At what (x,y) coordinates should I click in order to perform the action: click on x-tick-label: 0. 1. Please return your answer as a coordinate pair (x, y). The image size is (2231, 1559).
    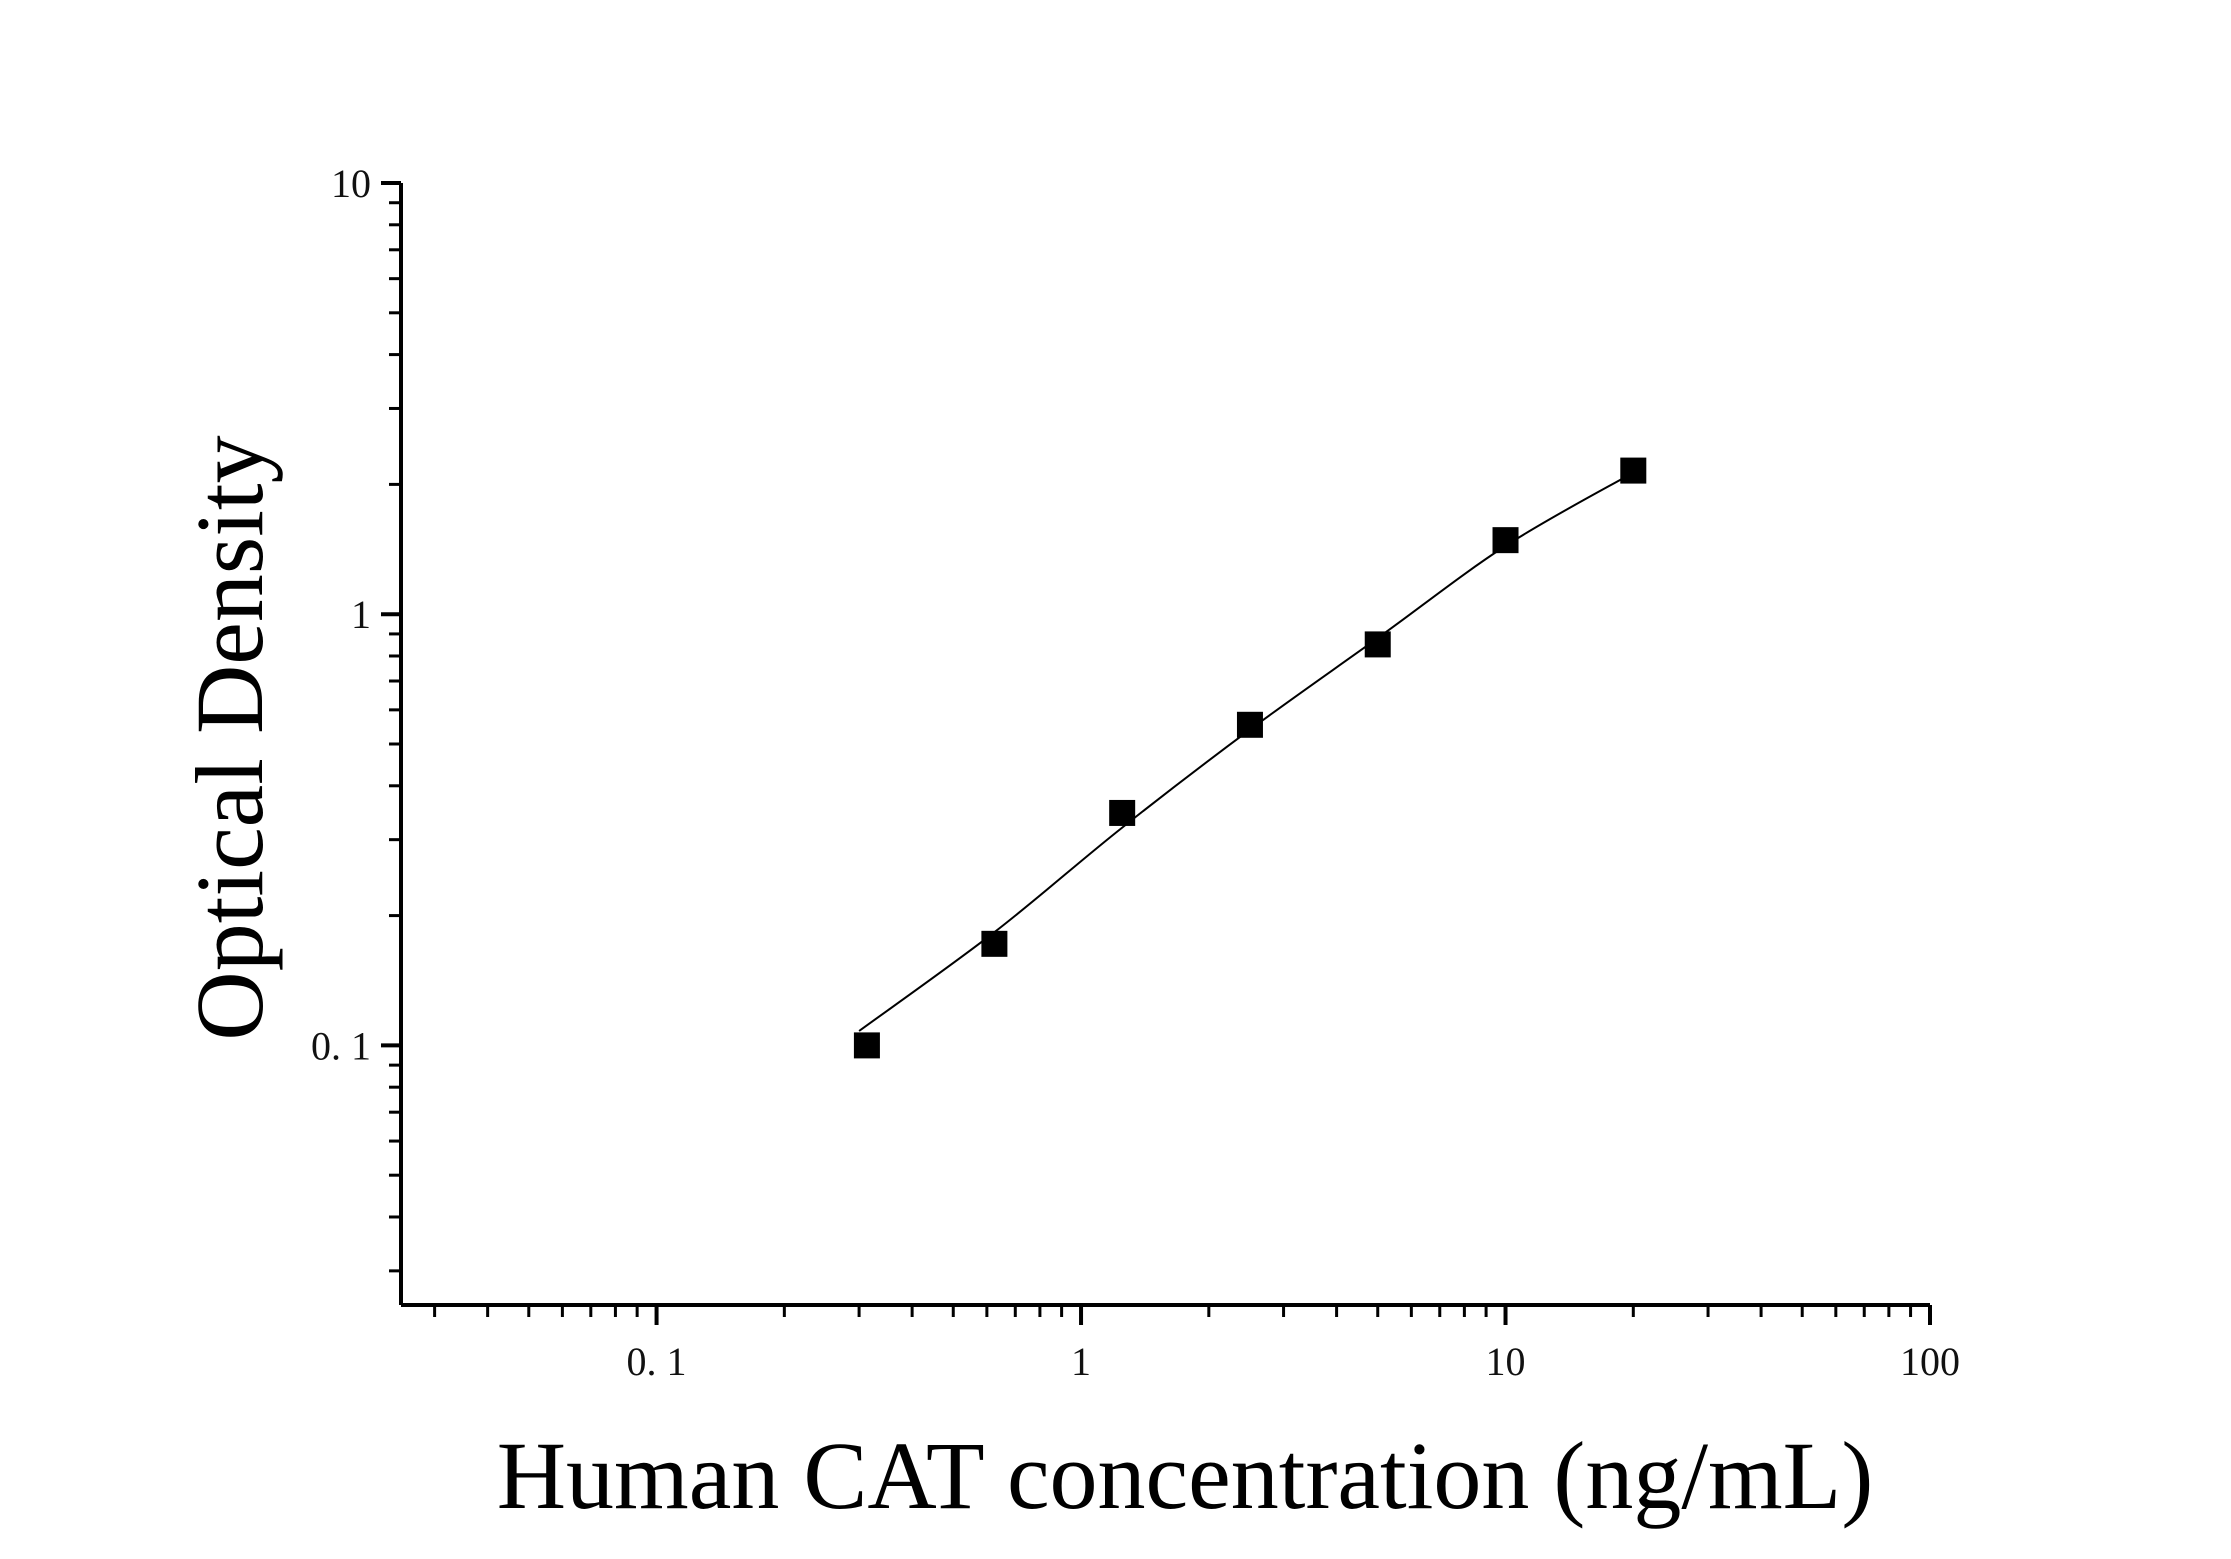
    Looking at the image, I should click on (657, 1361).